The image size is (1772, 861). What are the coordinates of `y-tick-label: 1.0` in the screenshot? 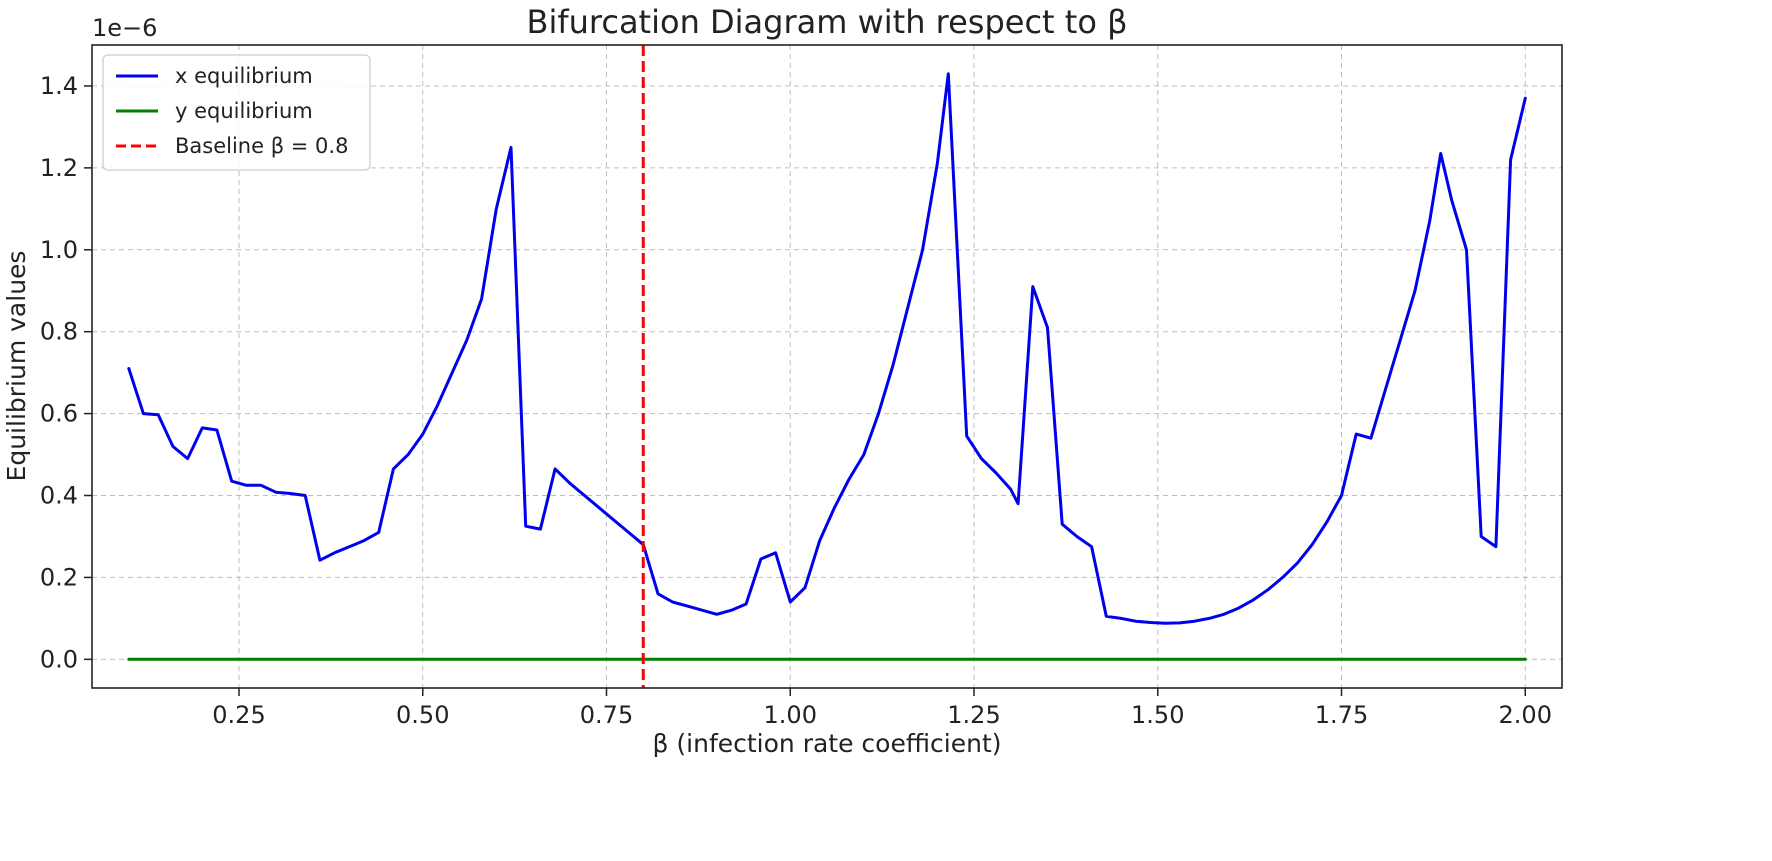 It's located at (59, 250).